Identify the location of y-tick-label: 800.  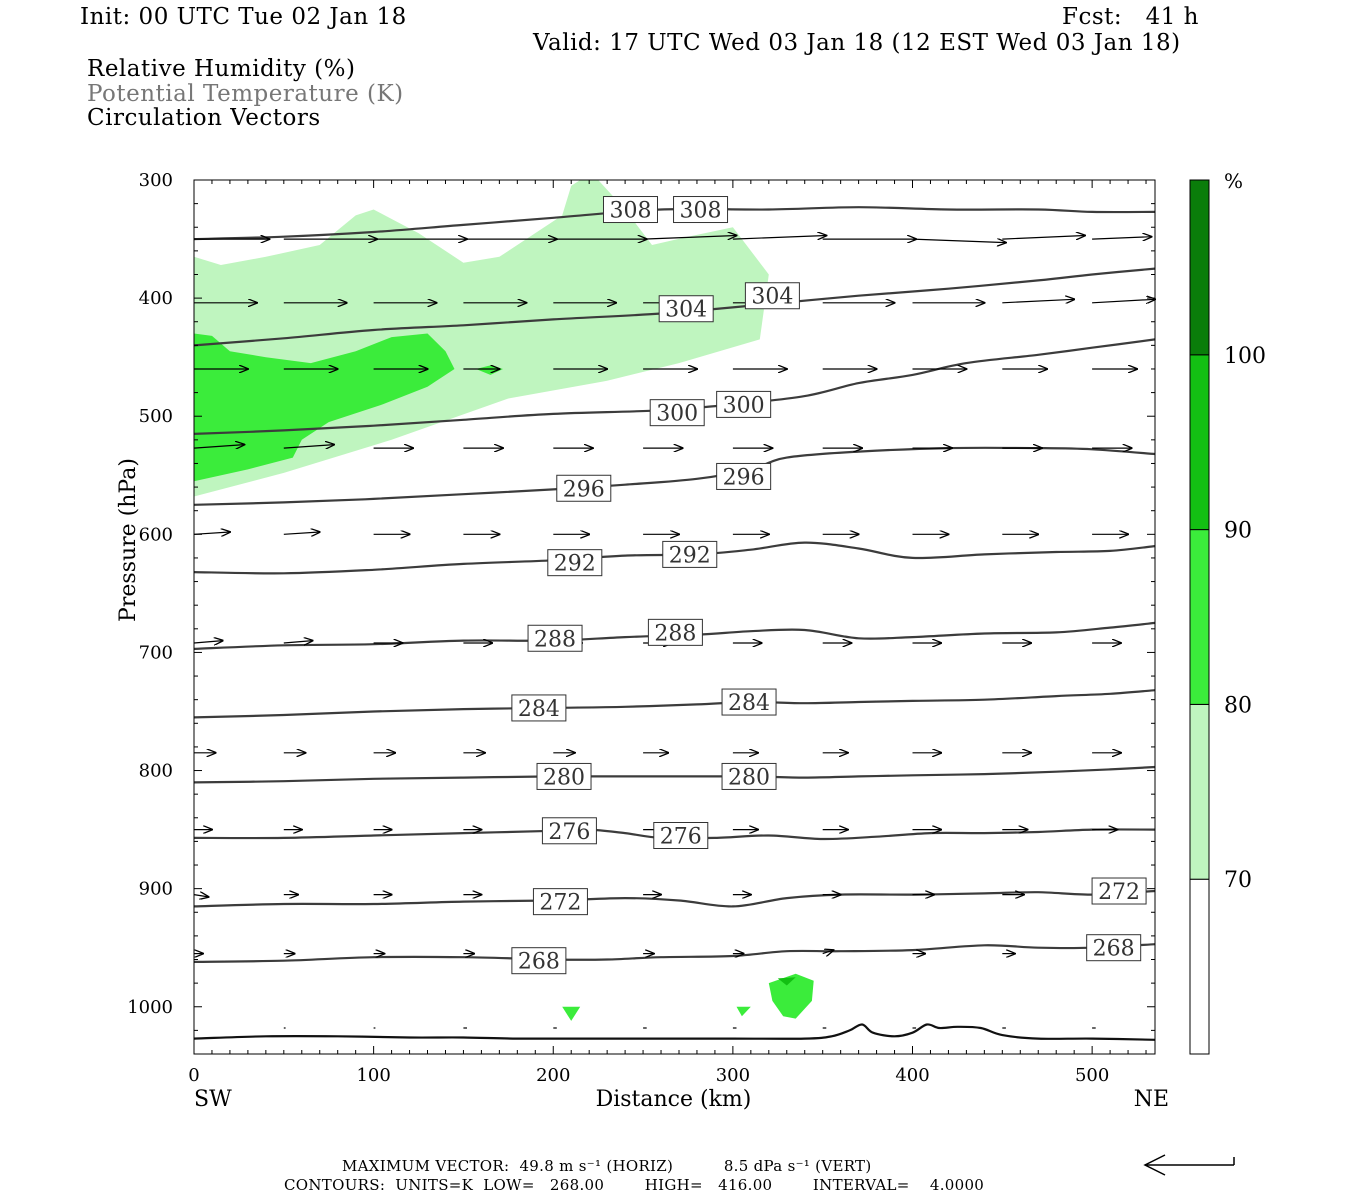
(156, 771).